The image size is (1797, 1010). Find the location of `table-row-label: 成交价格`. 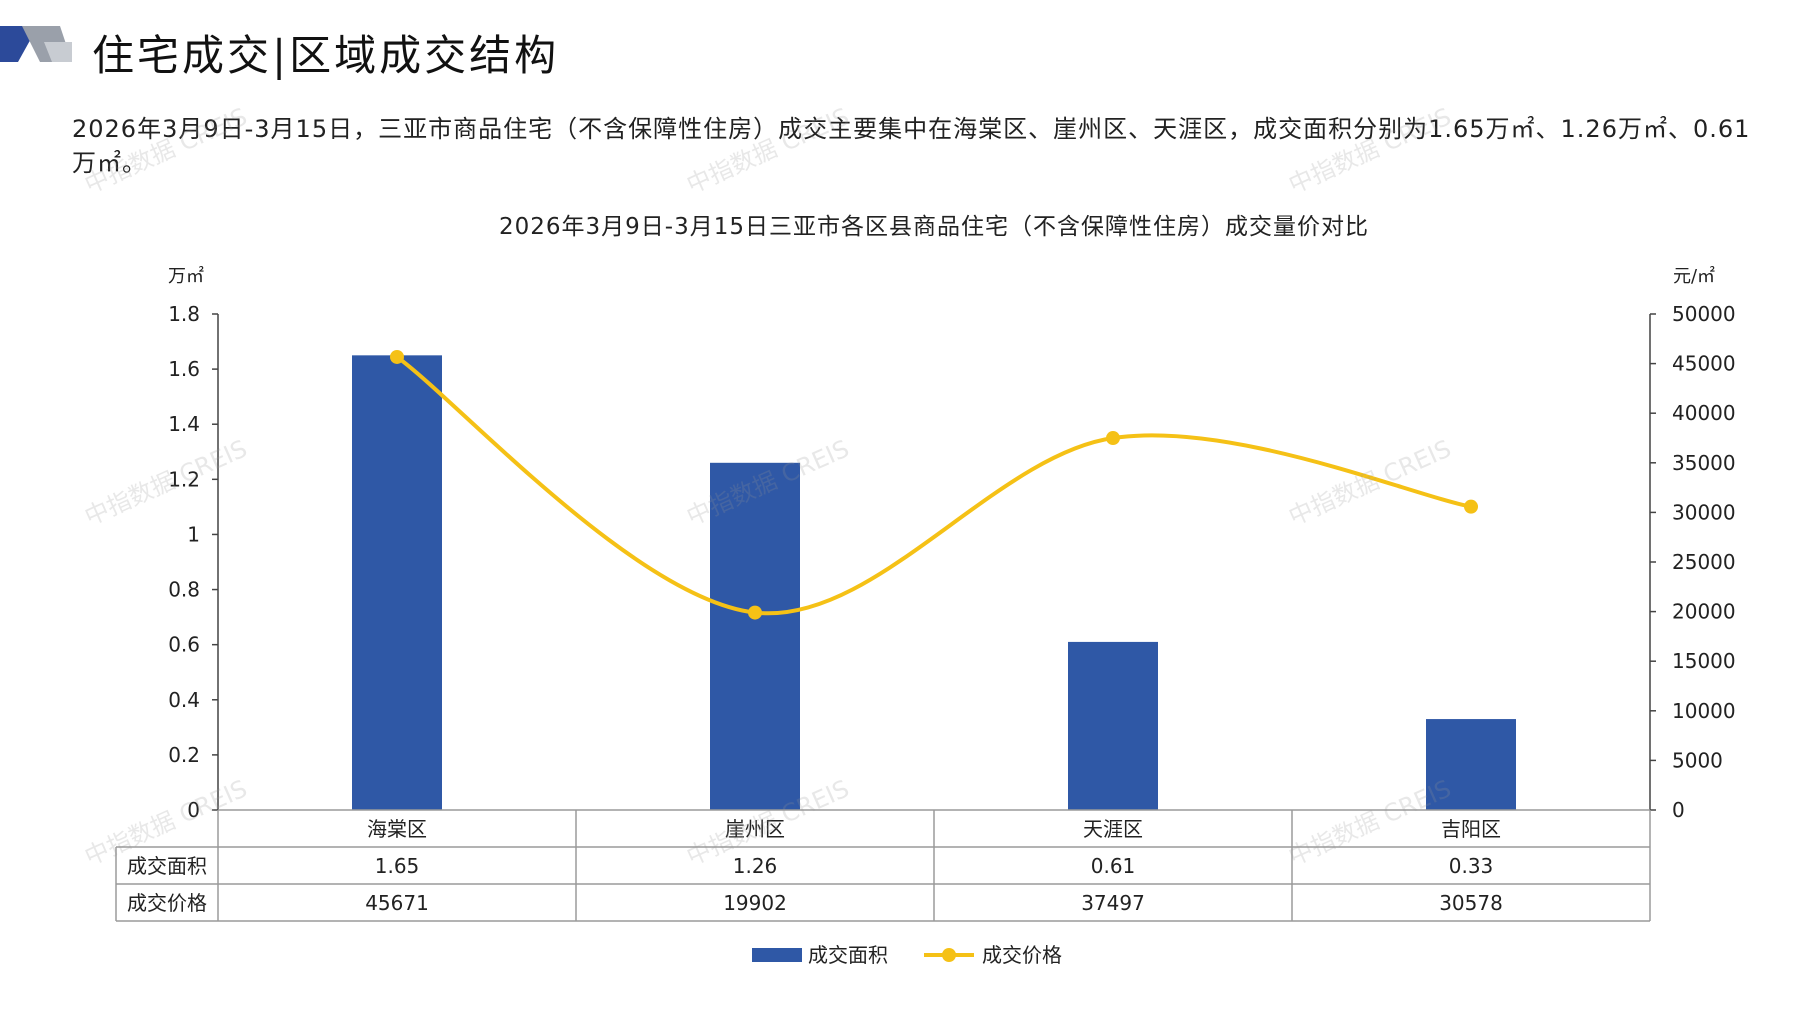

table-row-label: 成交价格 is located at coordinates (167, 903).